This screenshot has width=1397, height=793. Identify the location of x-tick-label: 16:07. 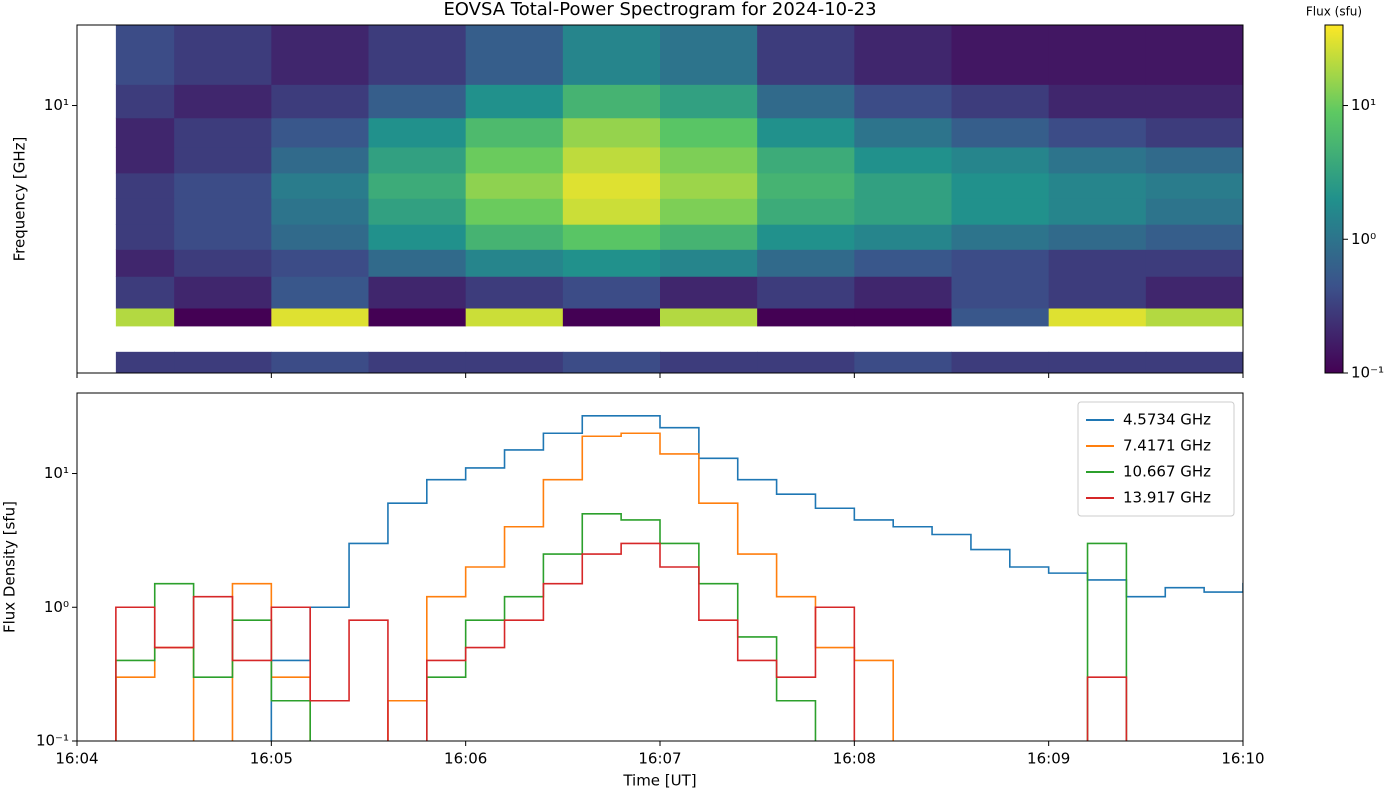
(659, 759).